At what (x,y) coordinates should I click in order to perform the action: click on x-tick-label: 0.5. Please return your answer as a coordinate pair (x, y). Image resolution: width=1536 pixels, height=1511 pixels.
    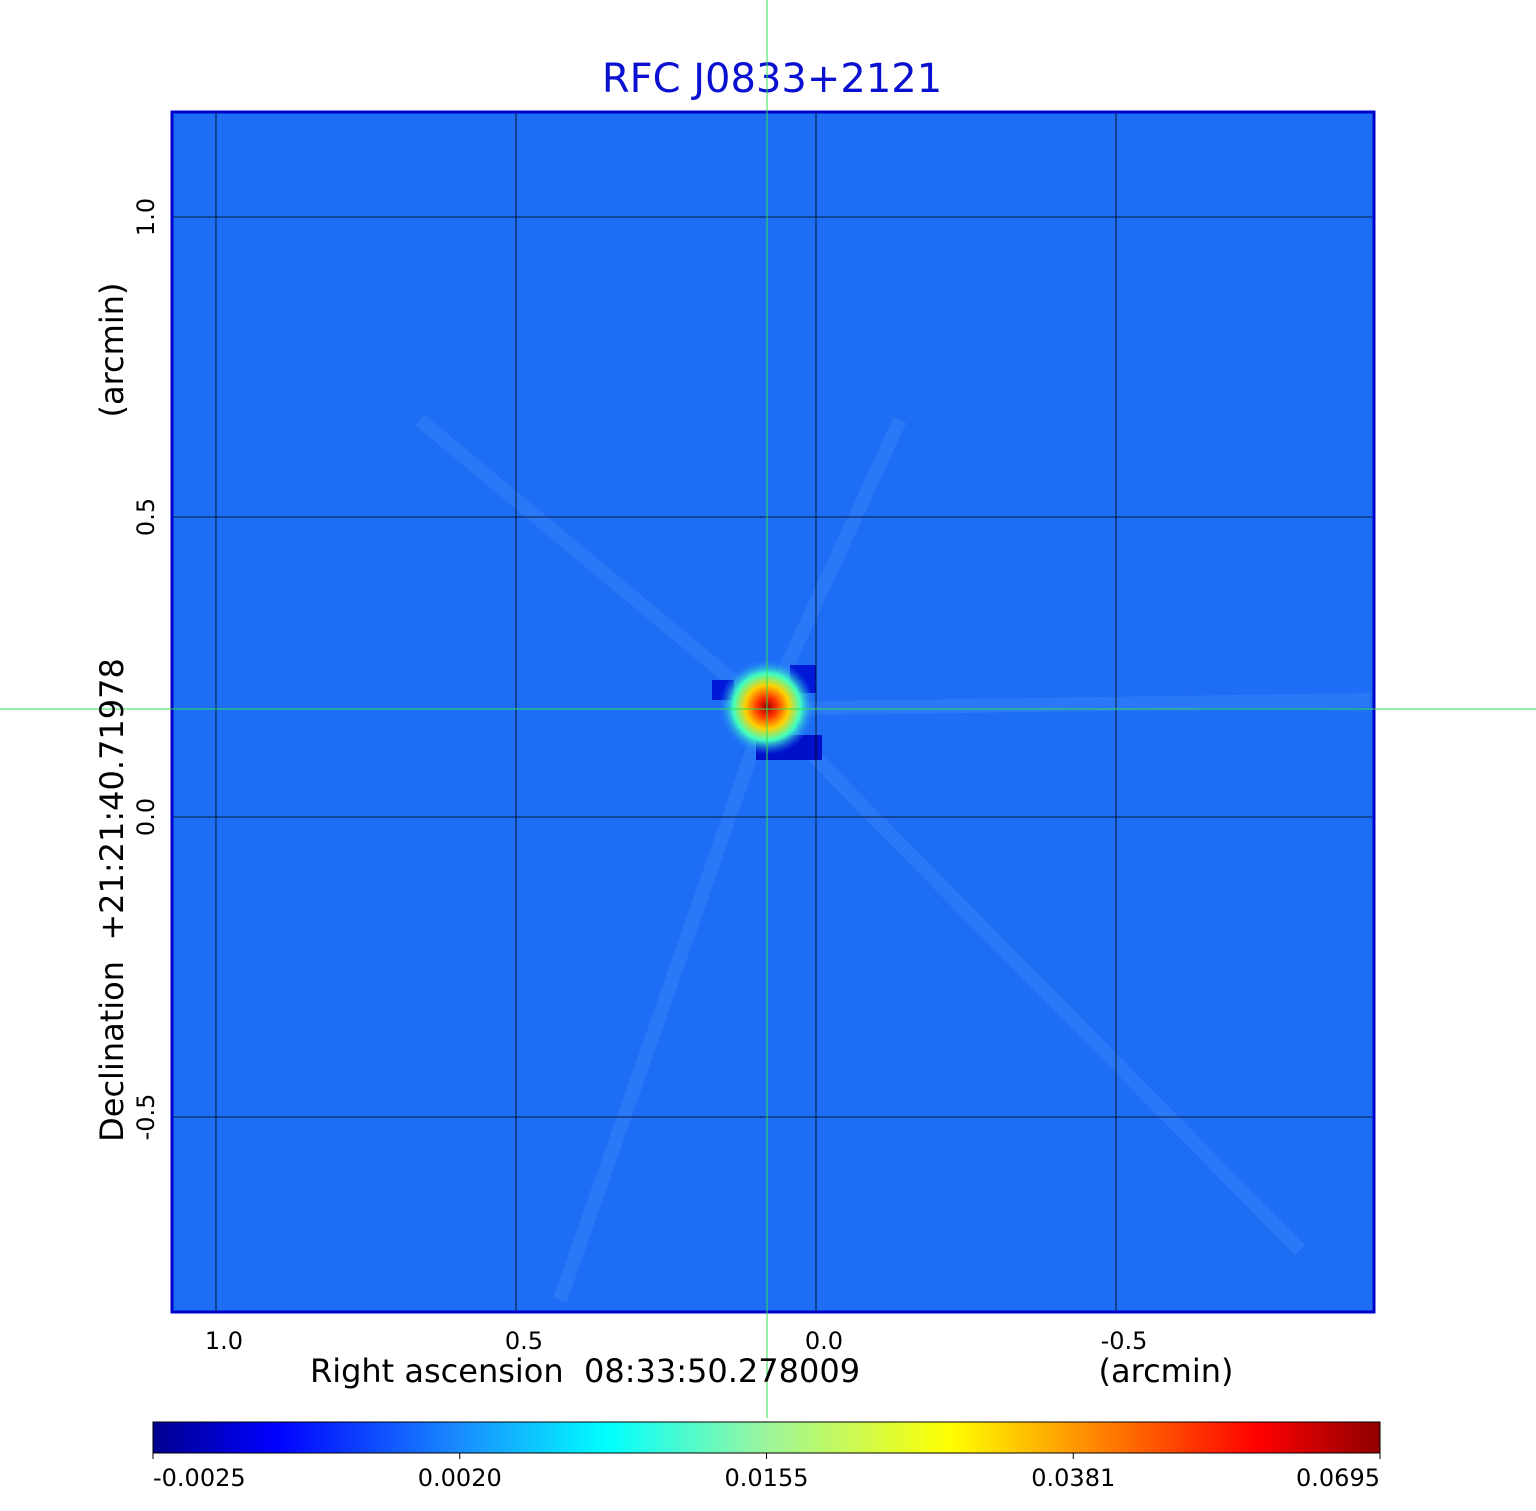
    Looking at the image, I should click on (524, 1341).